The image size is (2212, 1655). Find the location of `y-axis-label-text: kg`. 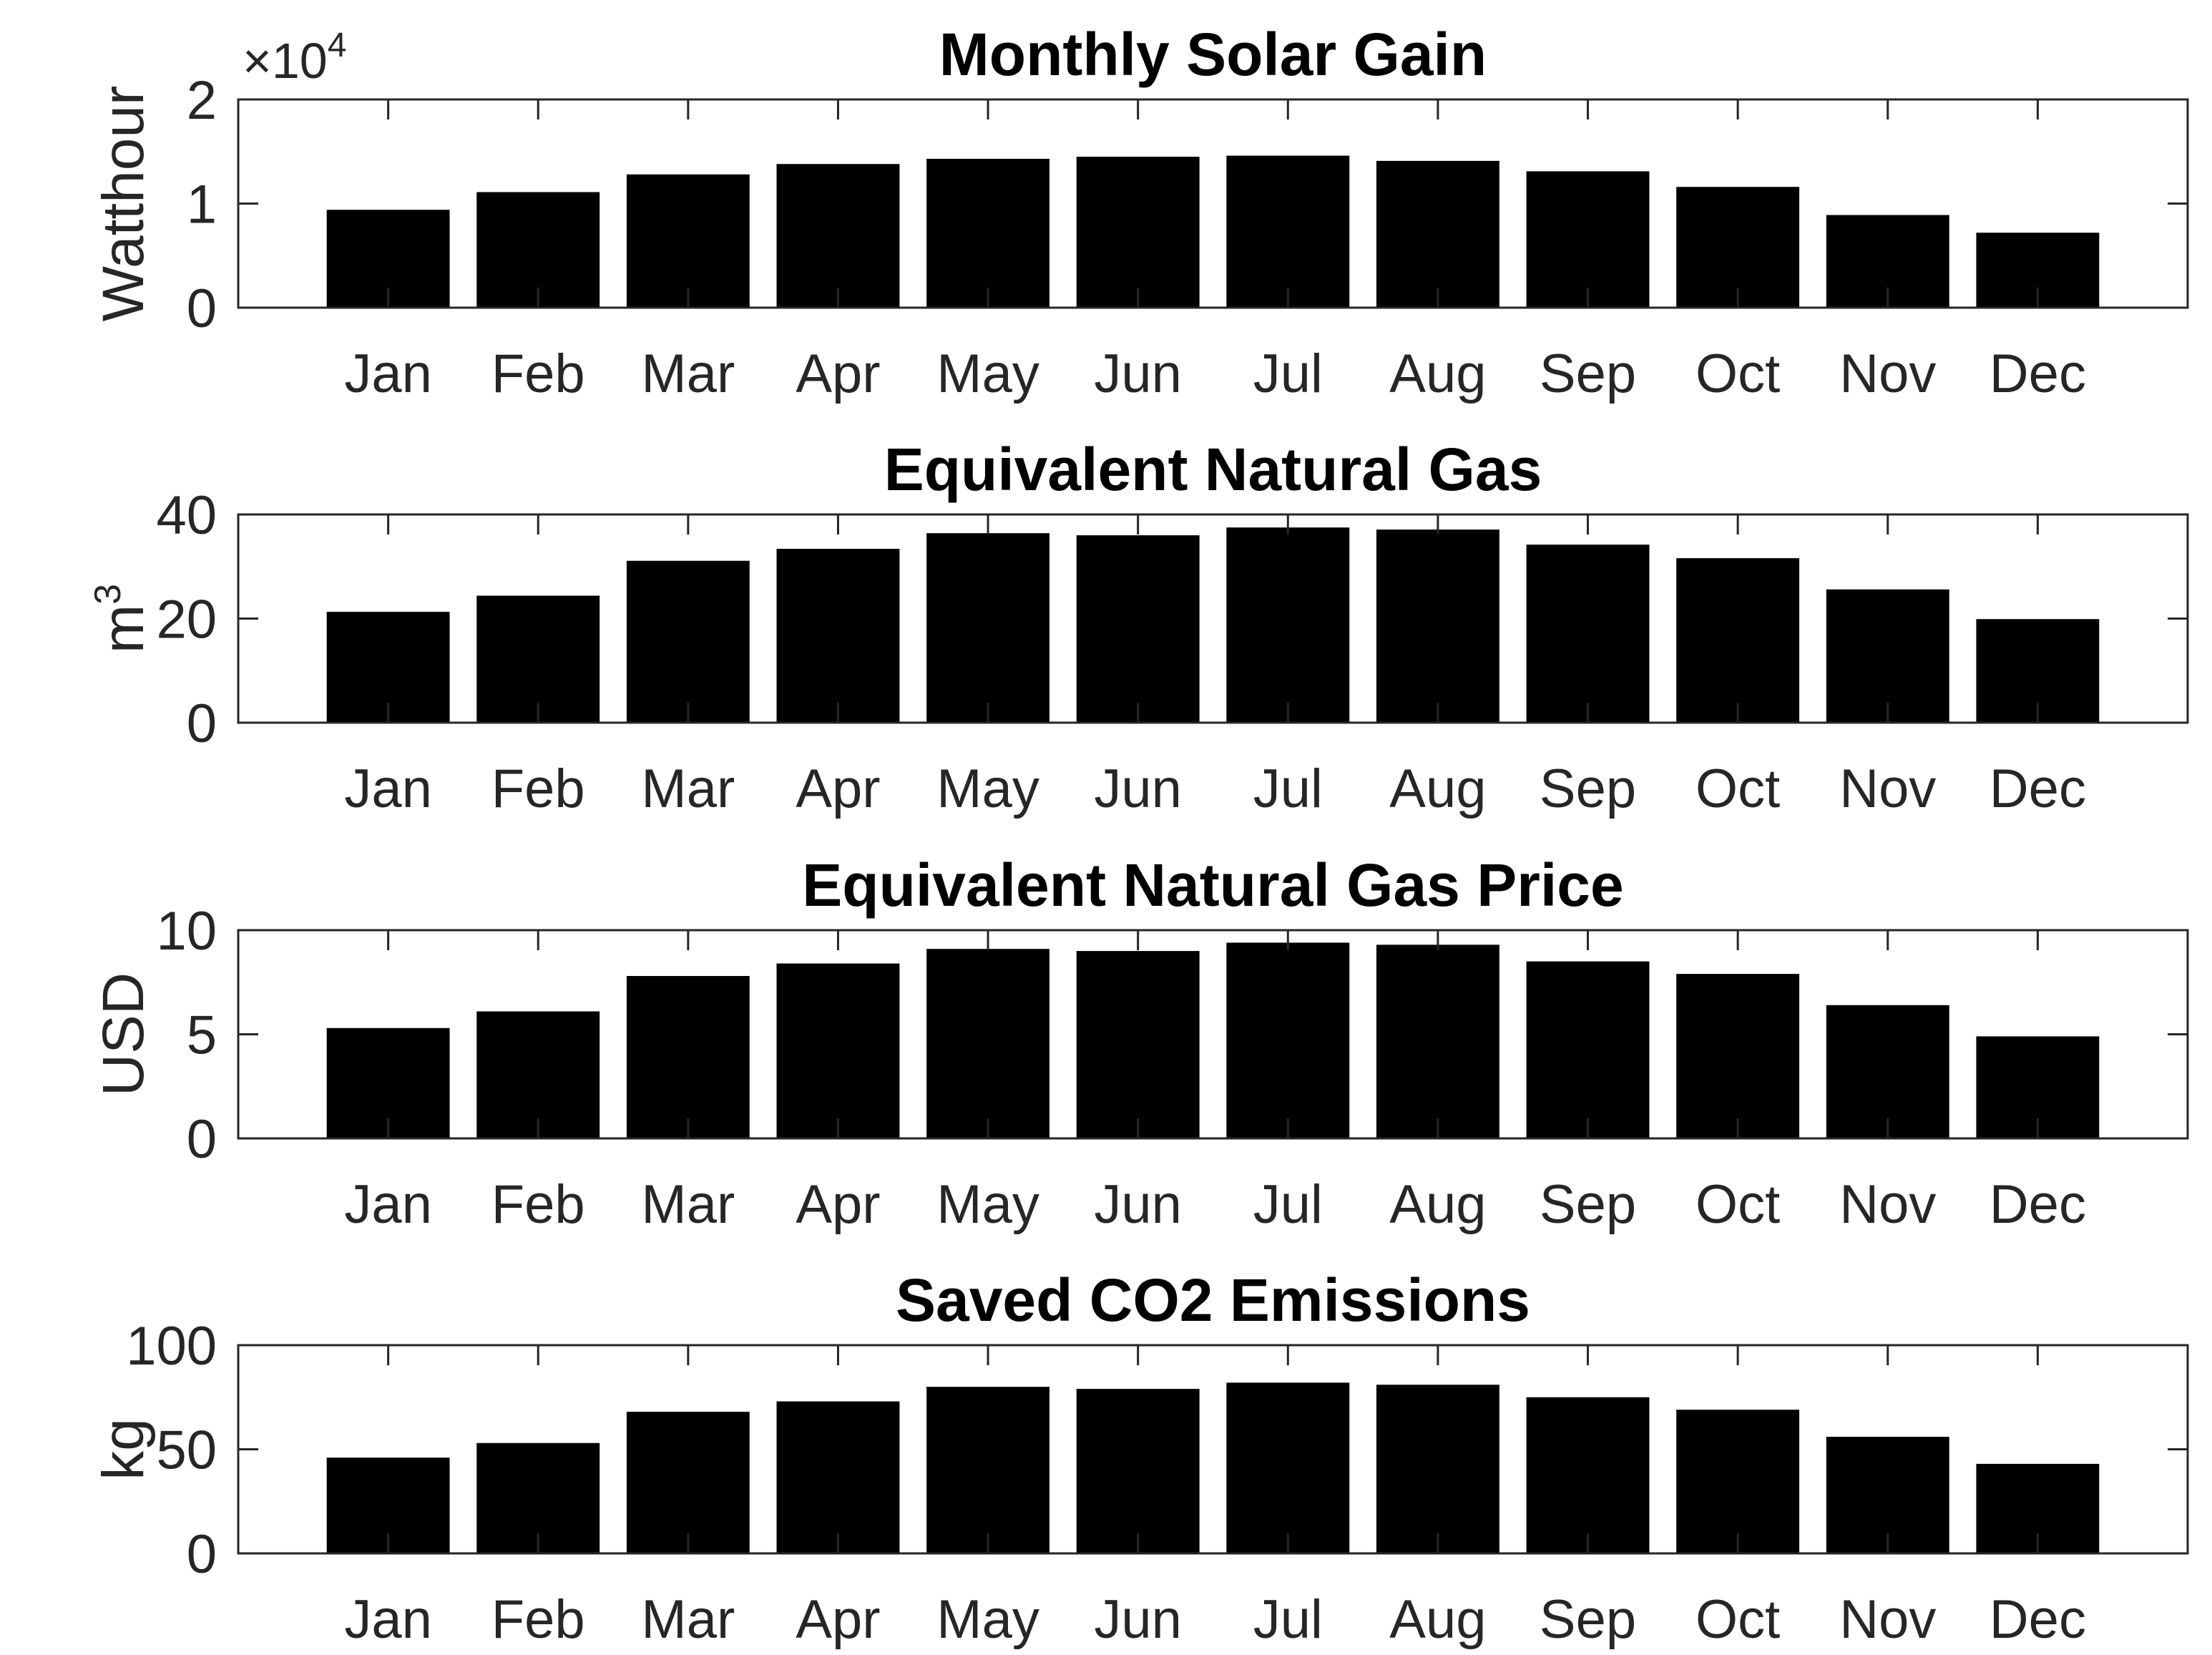

y-axis-label-text: kg is located at coordinates (123, 1449).